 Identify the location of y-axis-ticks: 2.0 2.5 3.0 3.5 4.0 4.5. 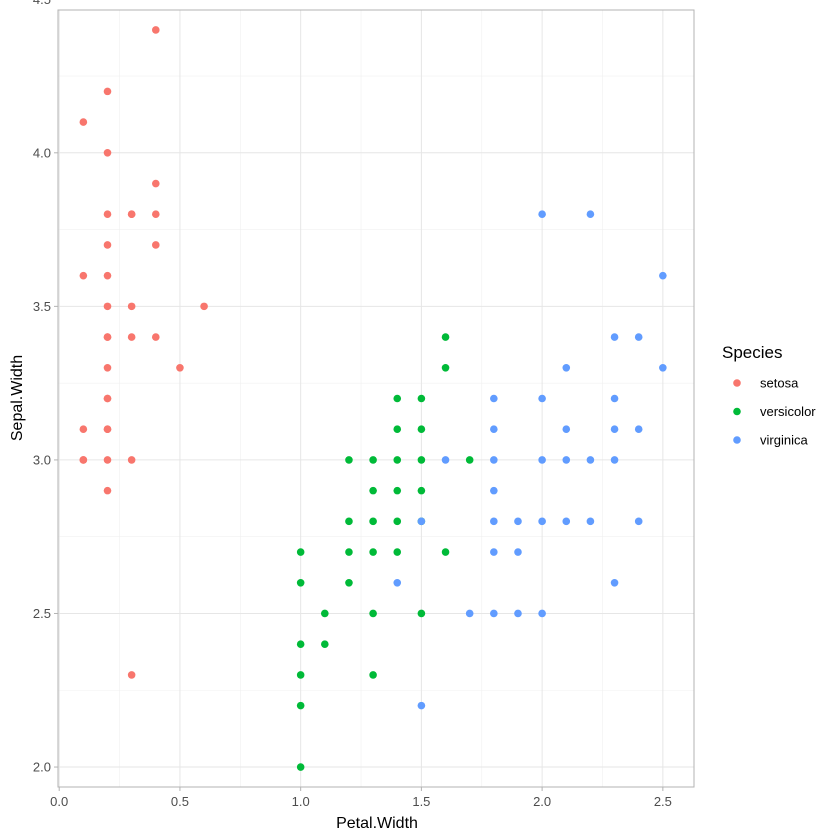
(45, 387).